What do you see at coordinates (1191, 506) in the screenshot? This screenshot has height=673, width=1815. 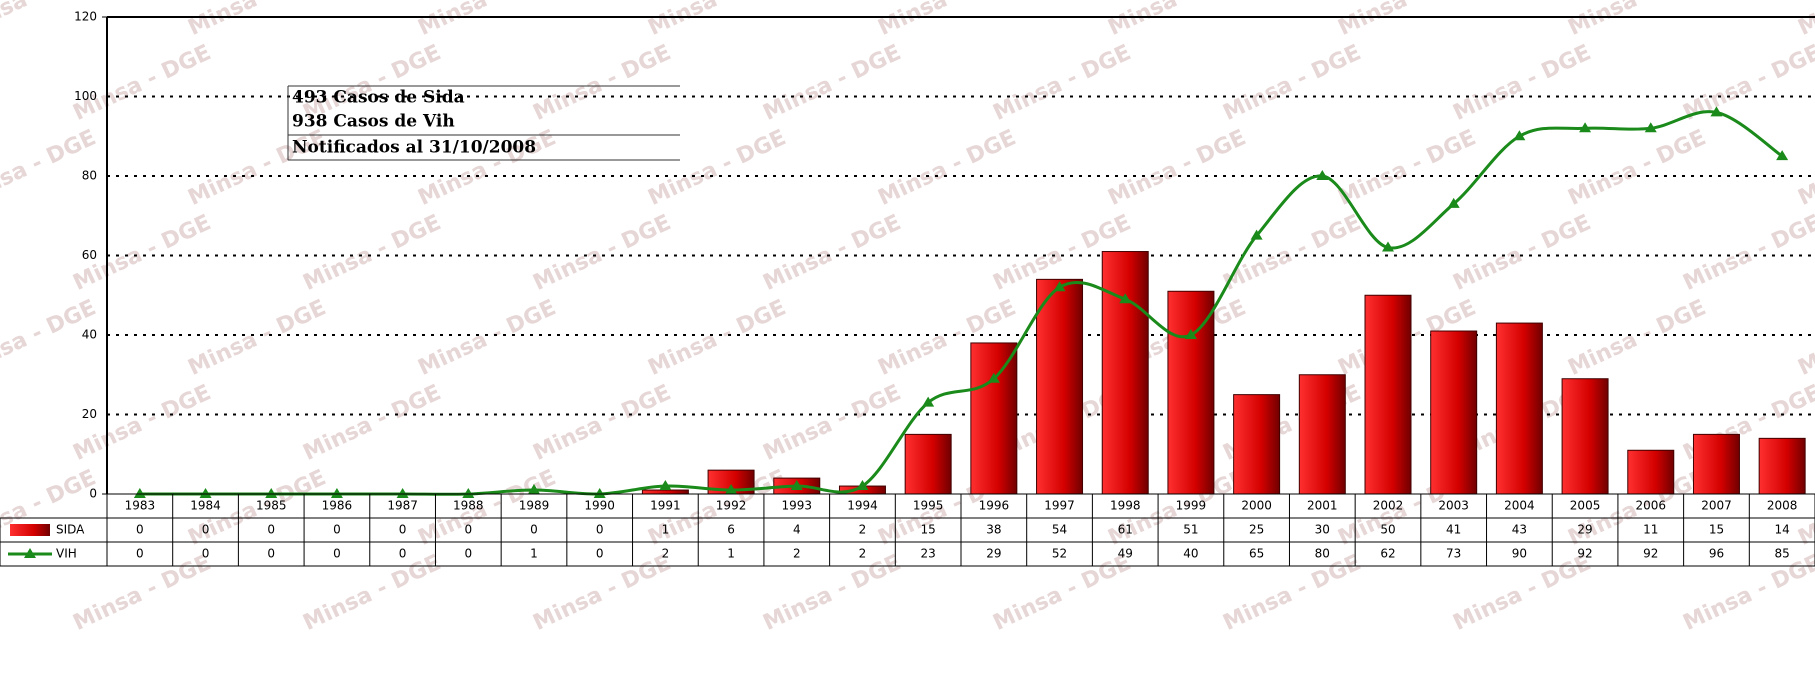 I see `x-tick-label: 1999` at bounding box center [1191, 506].